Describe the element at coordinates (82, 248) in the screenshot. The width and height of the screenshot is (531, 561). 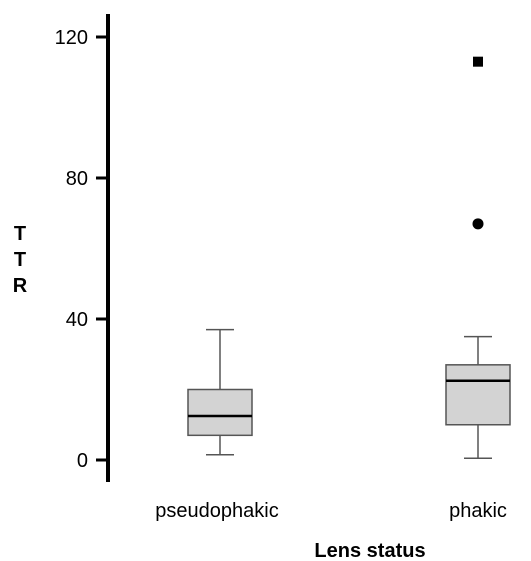
I see `y-axis: 0 40 80 120` at that location.